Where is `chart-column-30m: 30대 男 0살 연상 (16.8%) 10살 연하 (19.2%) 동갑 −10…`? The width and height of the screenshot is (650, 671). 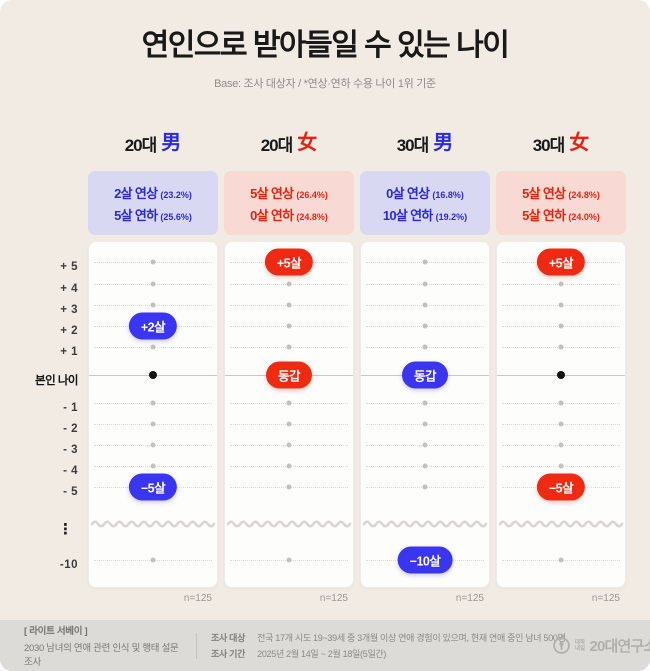
chart-column-30m: 30대 男 0살 연상 (16.8%) 10살 연하 (19.2%) 동갑 −10… is located at coordinates (425, 365).